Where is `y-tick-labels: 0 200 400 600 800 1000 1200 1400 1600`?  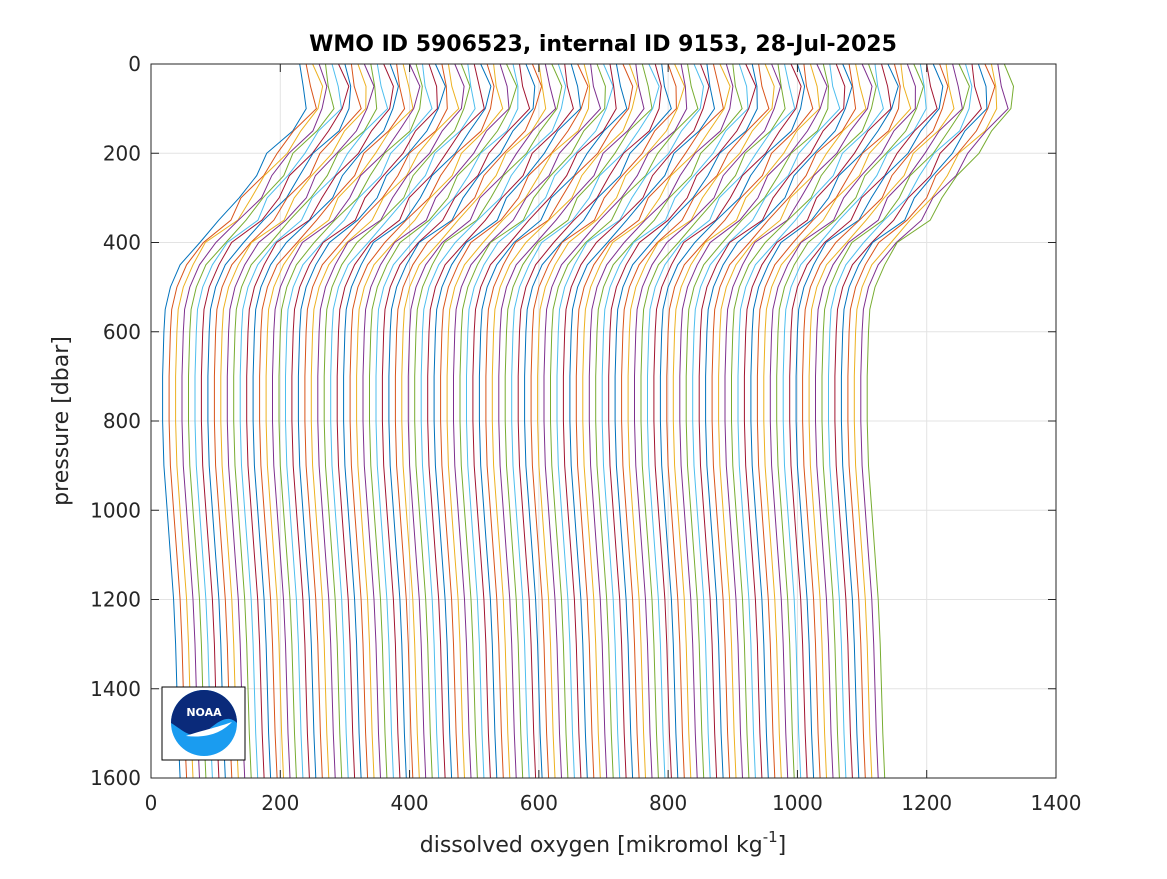 y-tick-labels: 0 200 400 600 800 1000 1200 1400 1600 is located at coordinates (115, 421).